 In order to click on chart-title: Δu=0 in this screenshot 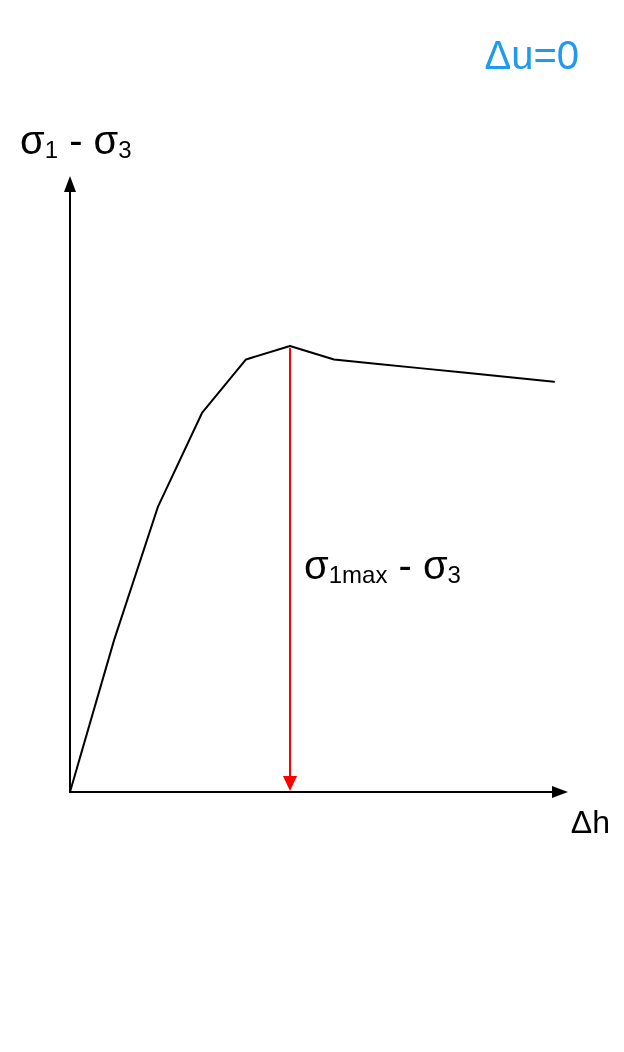, I will do `click(532, 55)`.